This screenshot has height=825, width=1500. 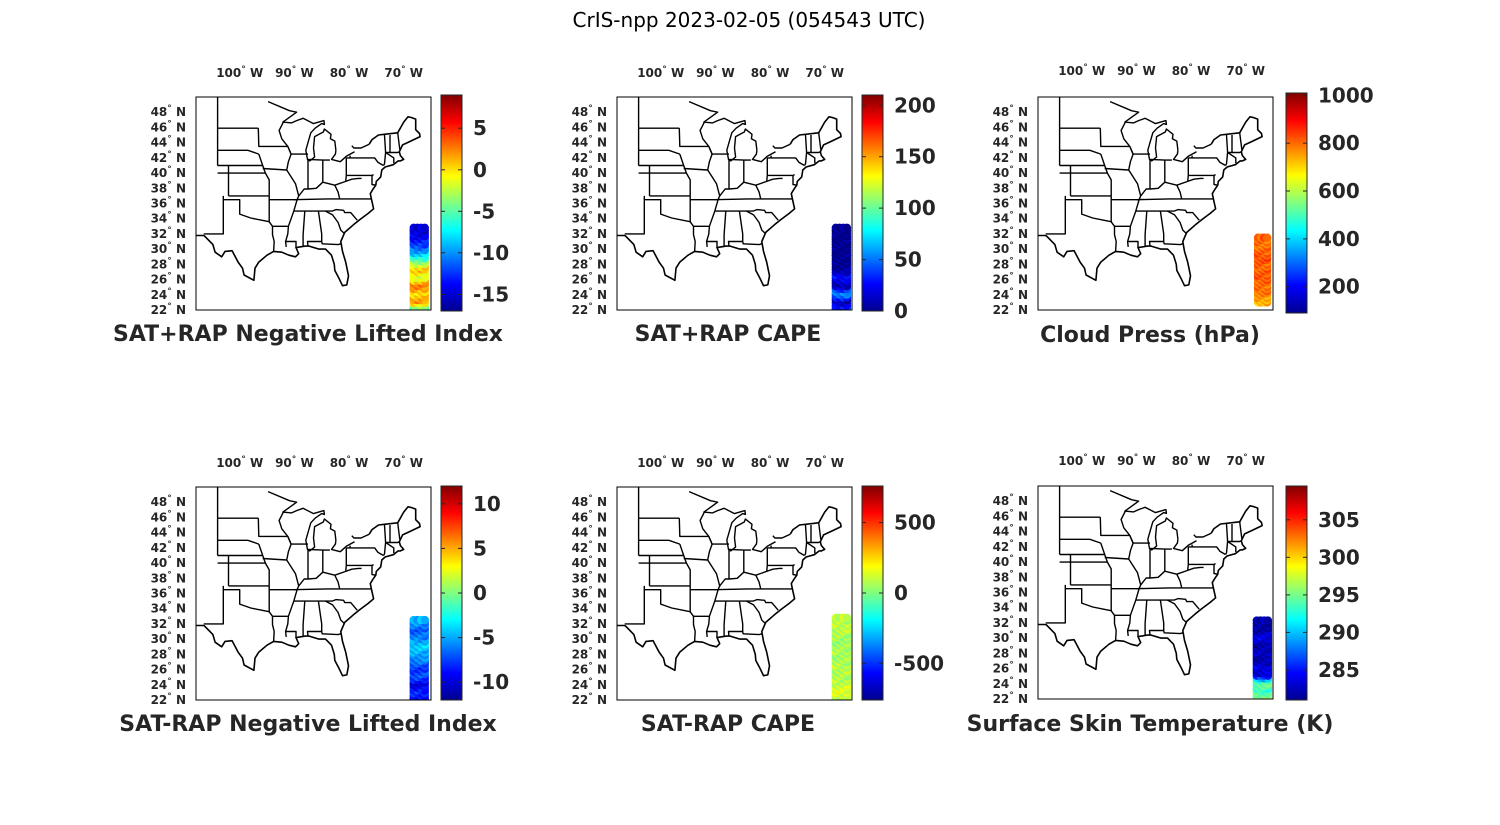 I want to click on colorbar-tick-label: 5, so click(x=480, y=548).